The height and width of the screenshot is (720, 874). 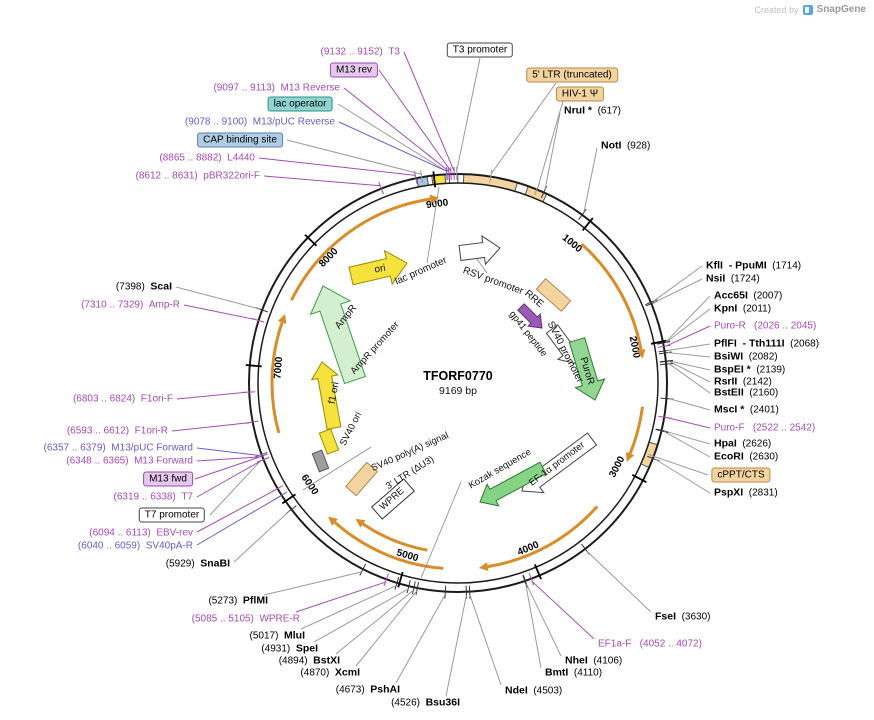 I want to click on feature-label-ori: ori, so click(x=380, y=269).